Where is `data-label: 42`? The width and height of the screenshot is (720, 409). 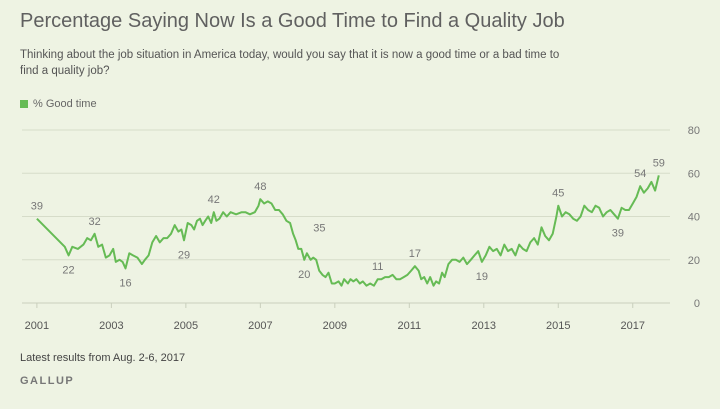 data-label: 42 is located at coordinates (214, 200).